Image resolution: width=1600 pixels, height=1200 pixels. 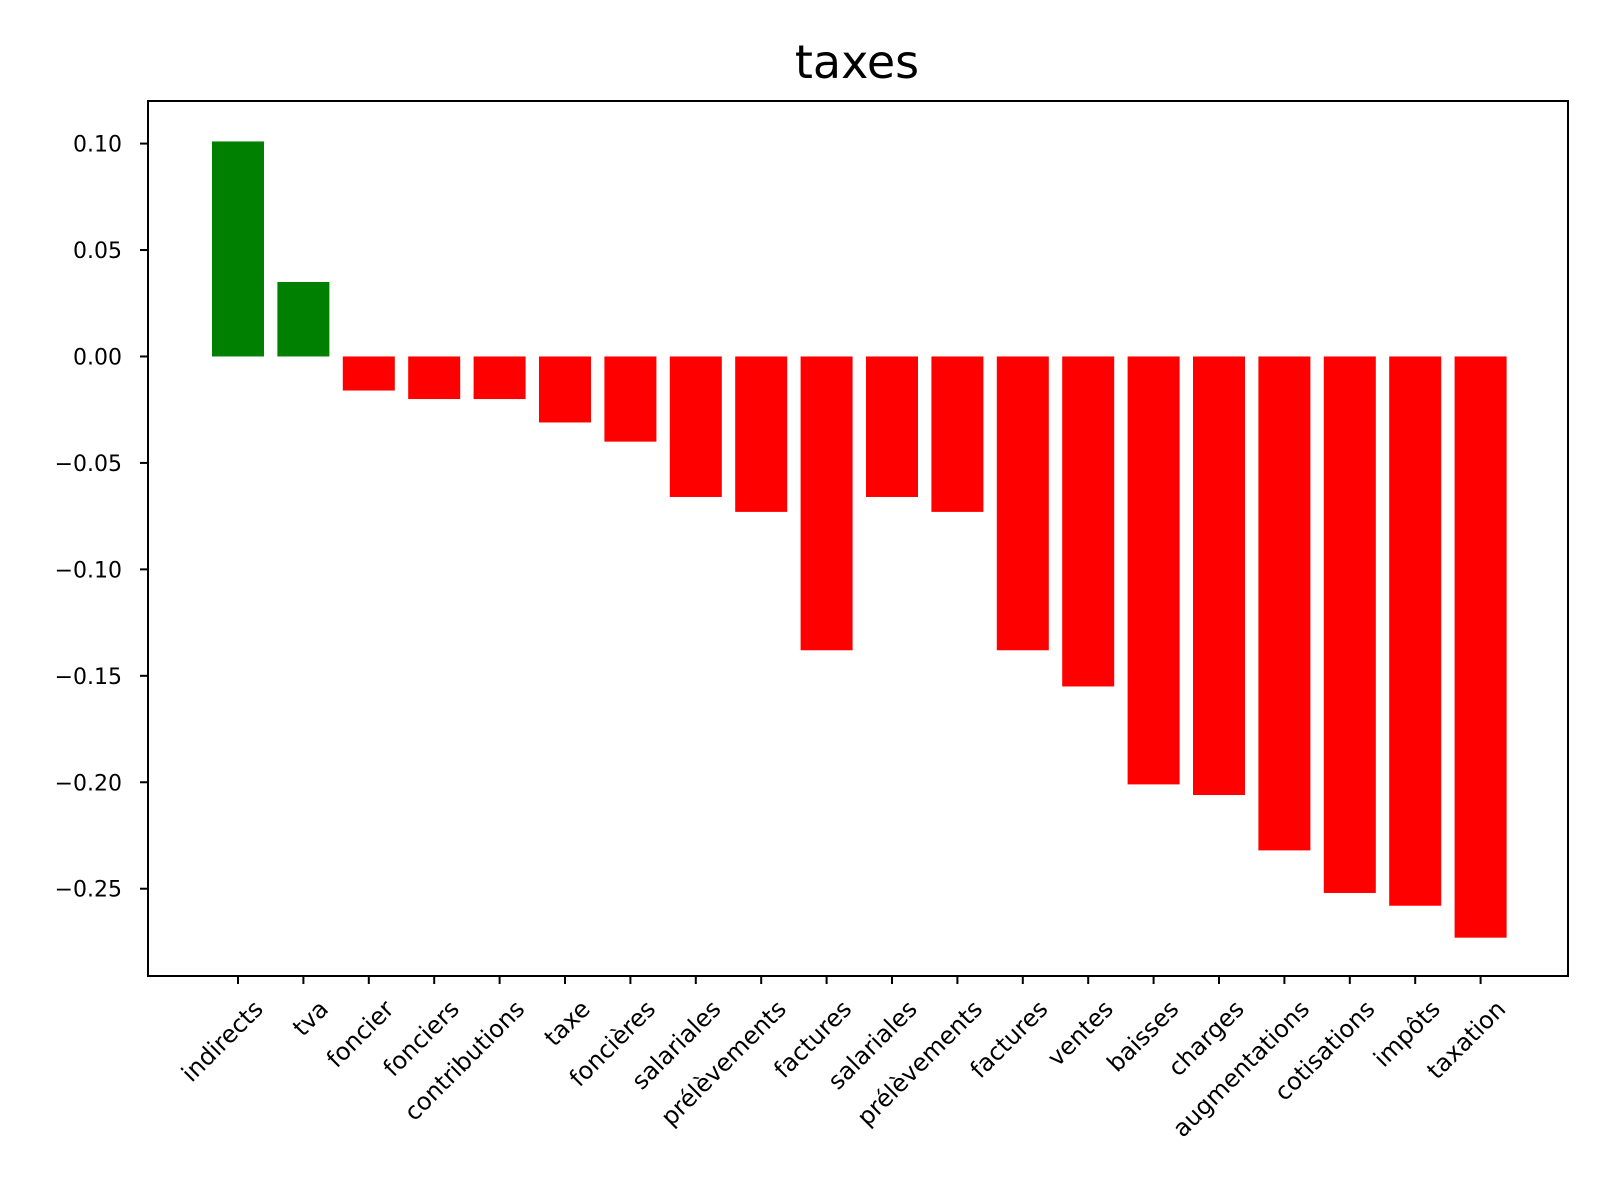 What do you see at coordinates (88, 464) in the screenshot?
I see `y-tick-label: −0.05` at bounding box center [88, 464].